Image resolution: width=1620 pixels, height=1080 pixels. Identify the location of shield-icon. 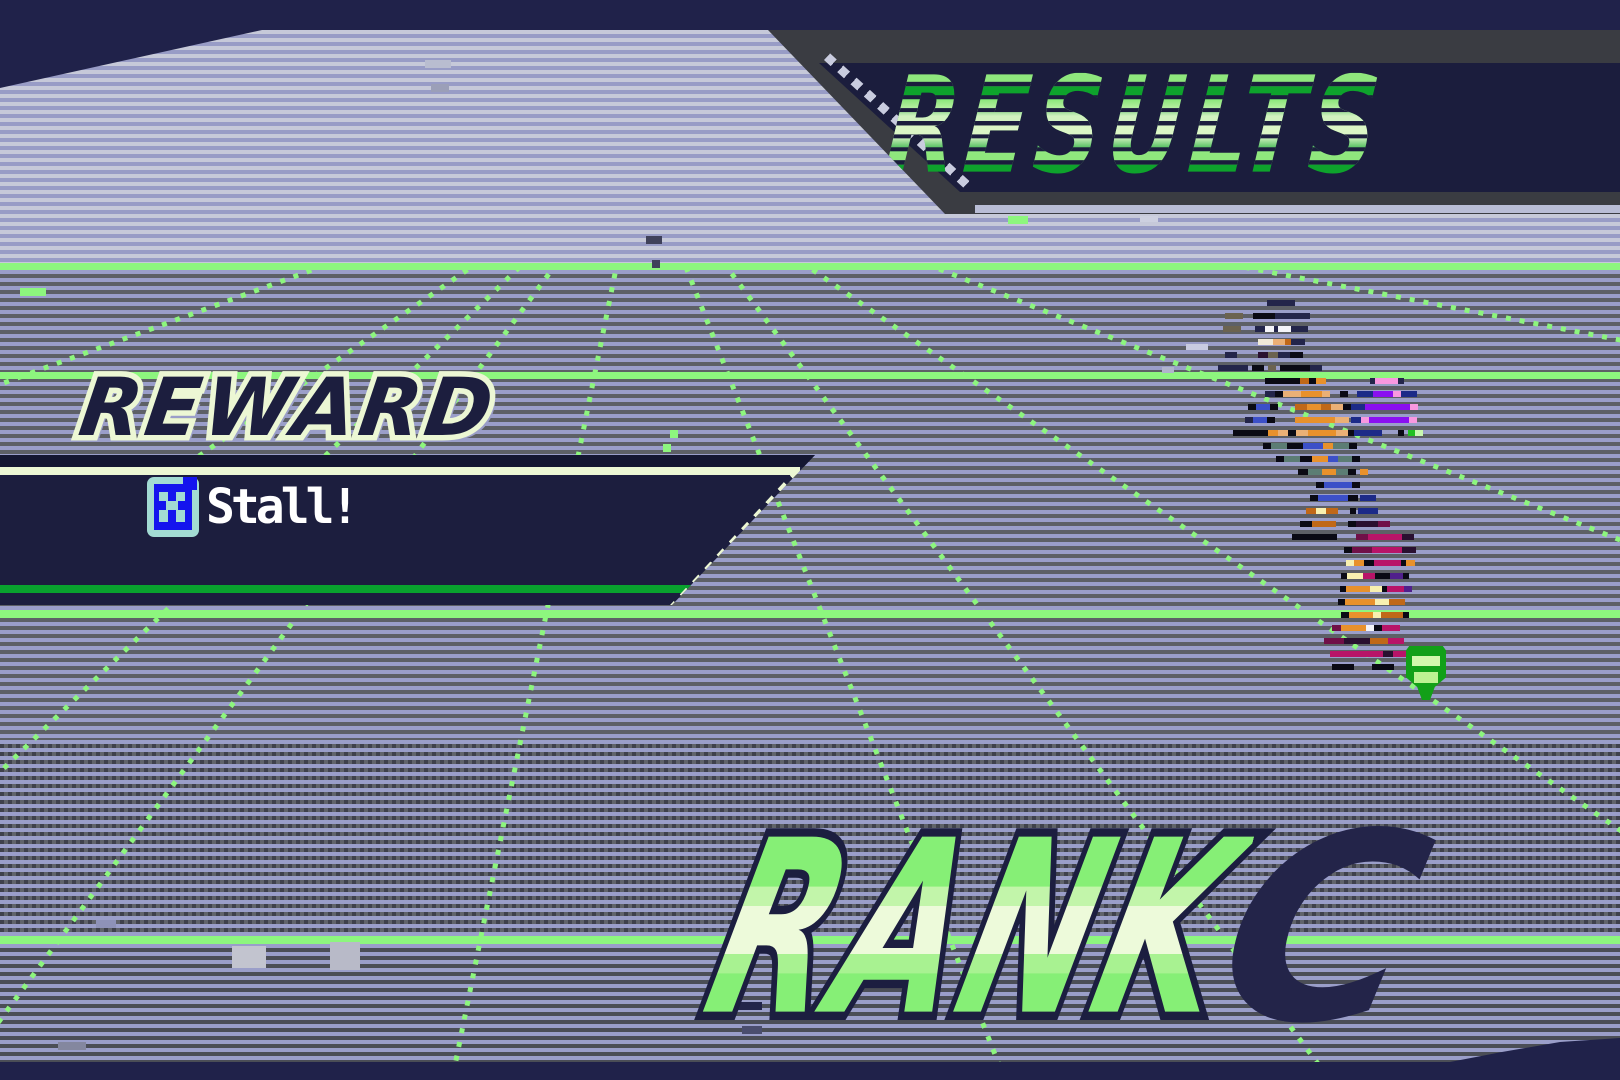
(1426, 673).